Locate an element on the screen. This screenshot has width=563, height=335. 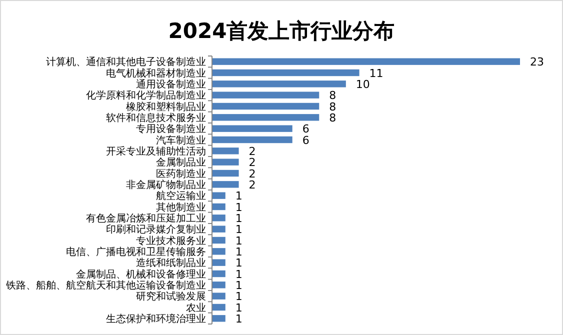
y-tick-label: 有色金属冶炼和压延加工业 is located at coordinates (146, 218).